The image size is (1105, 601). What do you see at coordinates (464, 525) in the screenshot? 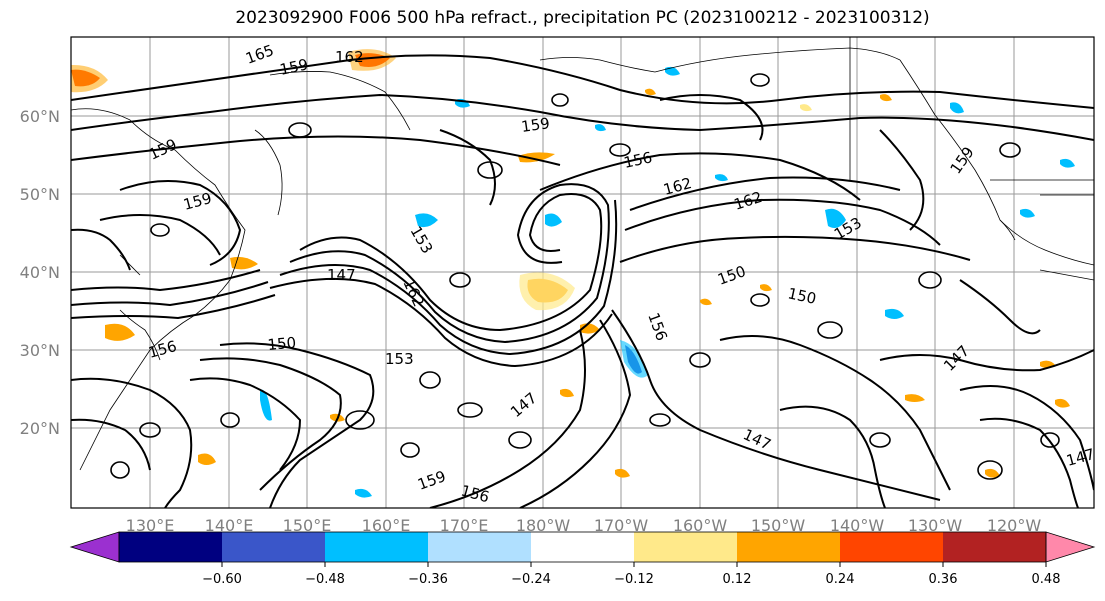
I see `lon-label: 170°E` at bounding box center [464, 525].